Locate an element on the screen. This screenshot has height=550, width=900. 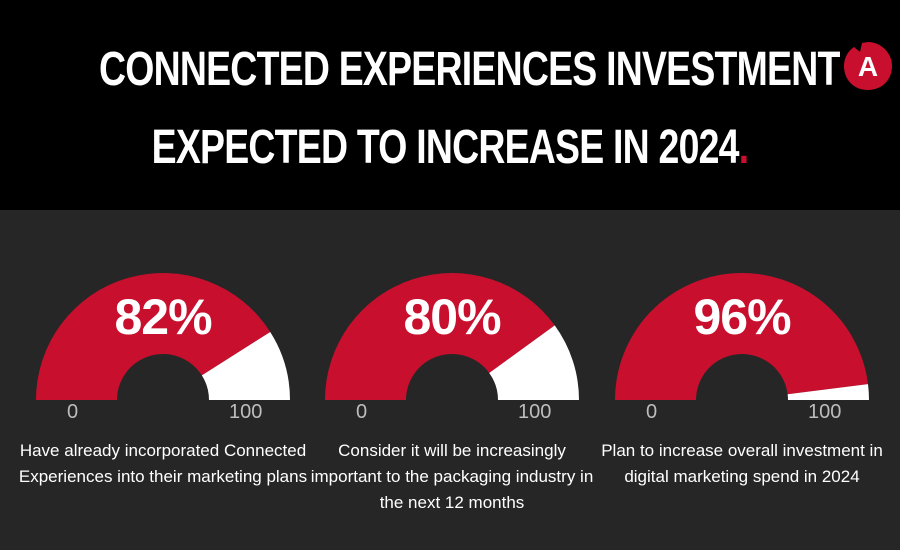
title-period: . is located at coordinates (743, 147).